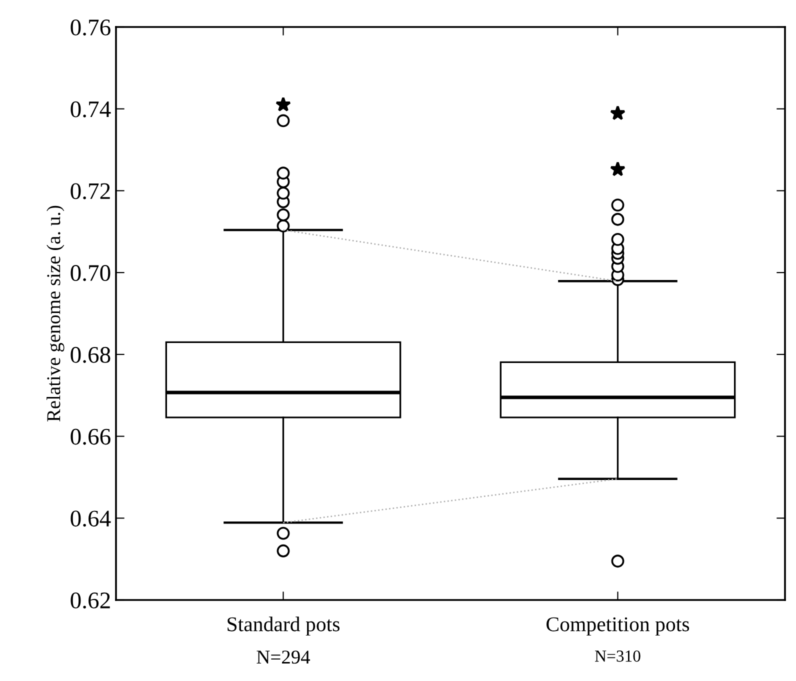 The height and width of the screenshot is (681, 796). I want to click on text: N=310, so click(617, 656).